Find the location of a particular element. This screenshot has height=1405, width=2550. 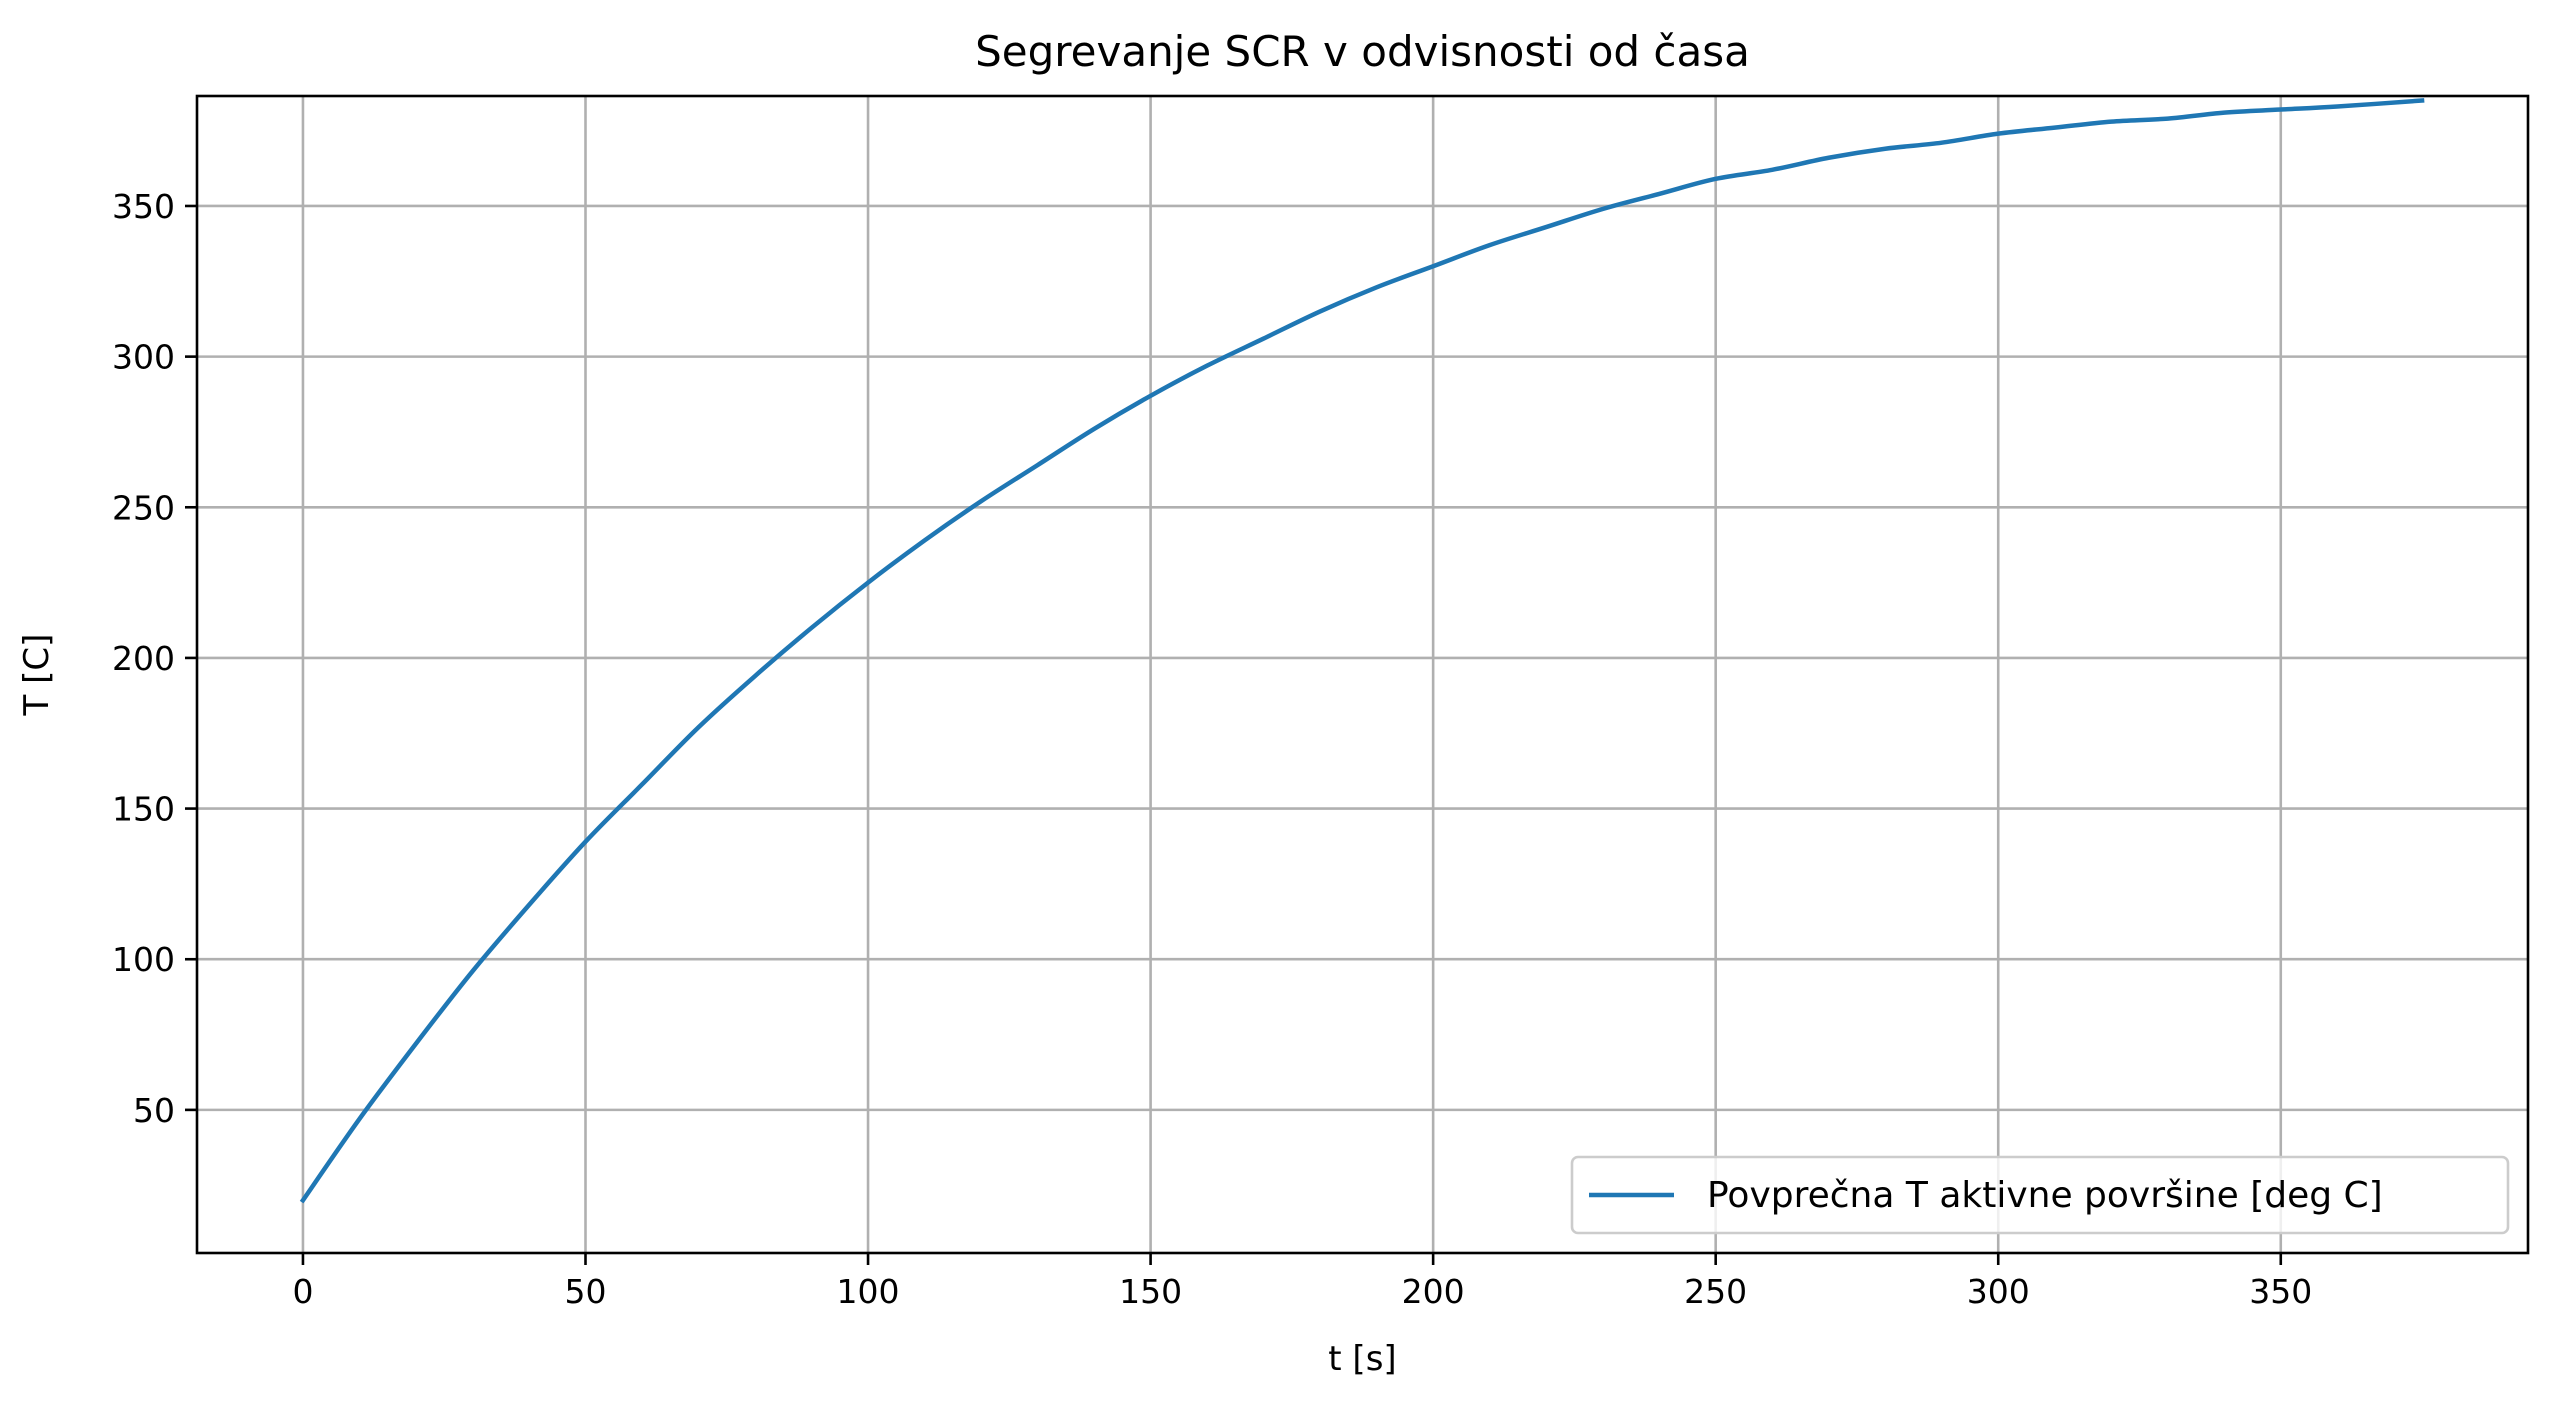

x-tick-label: 100 is located at coordinates (868, 1291).